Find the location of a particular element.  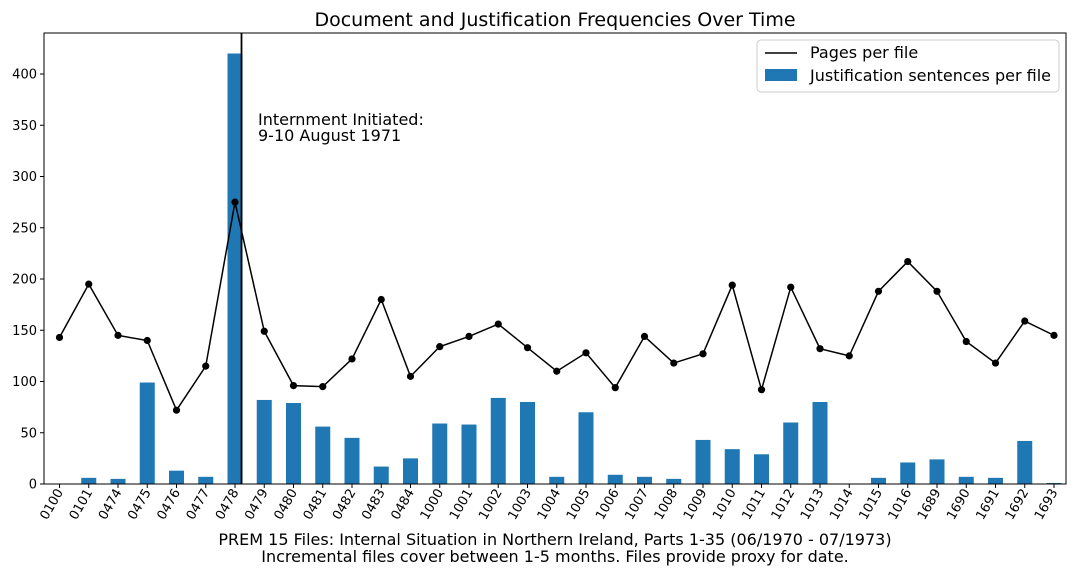

y-tick-label-100: 100 is located at coordinates (24, 382).